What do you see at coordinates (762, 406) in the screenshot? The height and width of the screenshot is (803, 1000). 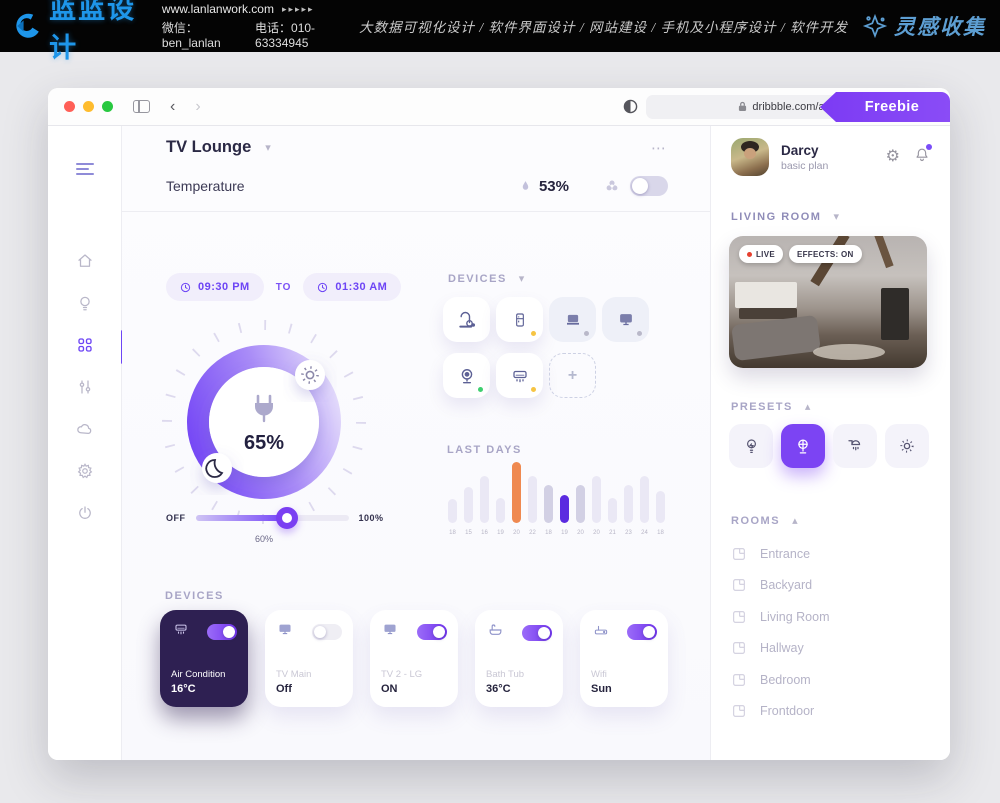 I see `presets-label: PRESETS` at bounding box center [762, 406].